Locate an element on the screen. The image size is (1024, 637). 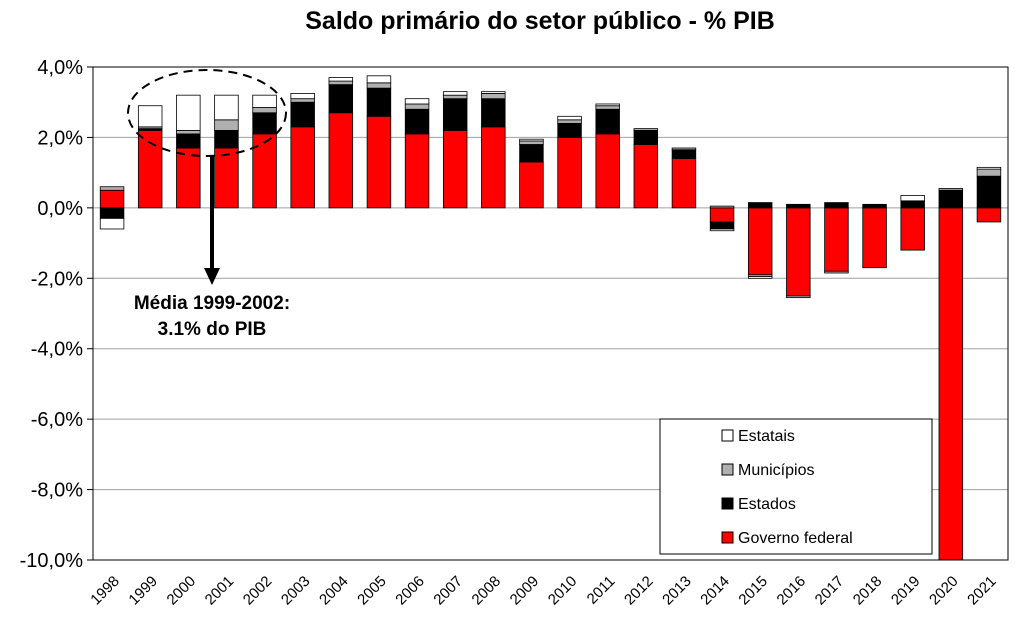
x-tick-label: 2000 is located at coordinates (182, 591).